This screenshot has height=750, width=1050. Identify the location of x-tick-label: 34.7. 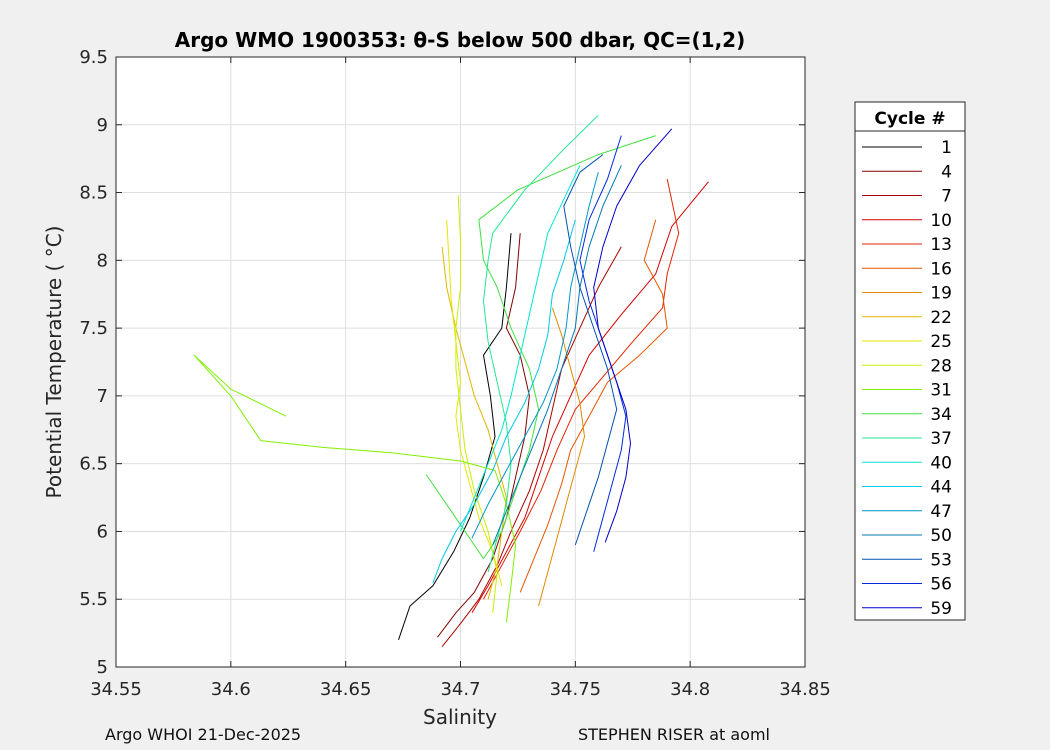
(460, 689).